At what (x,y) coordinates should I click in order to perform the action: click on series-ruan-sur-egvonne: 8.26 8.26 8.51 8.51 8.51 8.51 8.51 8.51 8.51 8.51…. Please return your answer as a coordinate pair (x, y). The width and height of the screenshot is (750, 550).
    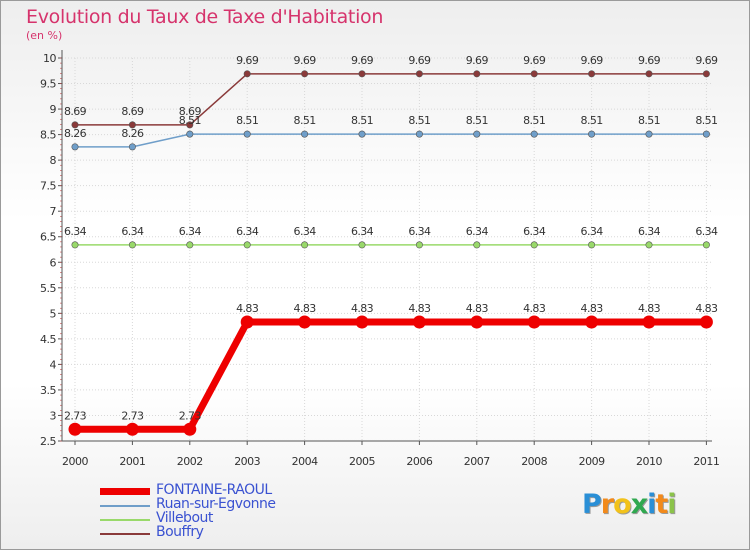
    Looking at the image, I should click on (391, 132).